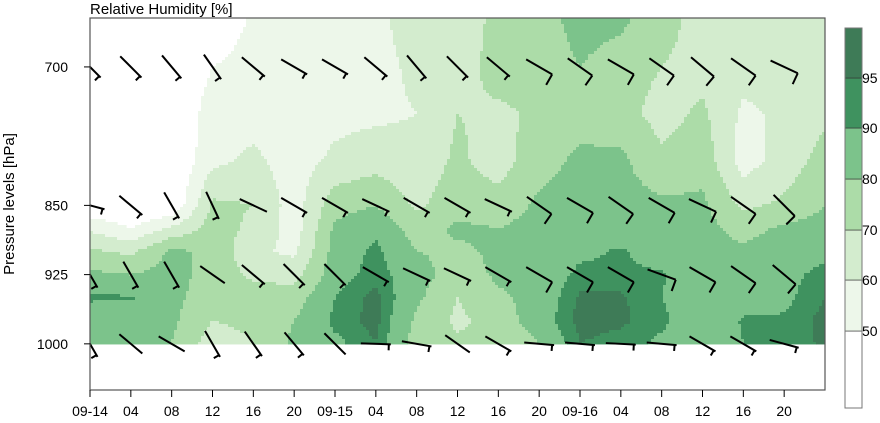 This screenshot has height=423, width=880. What do you see at coordinates (57, 67) in the screenshot?
I see `y-tick-label: 700` at bounding box center [57, 67].